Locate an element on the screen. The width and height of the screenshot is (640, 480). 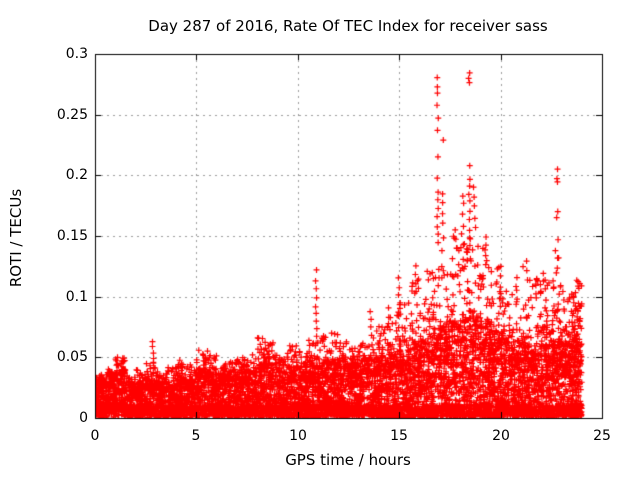
y-tick-label-0.2: 0.2 is located at coordinates (76, 175).